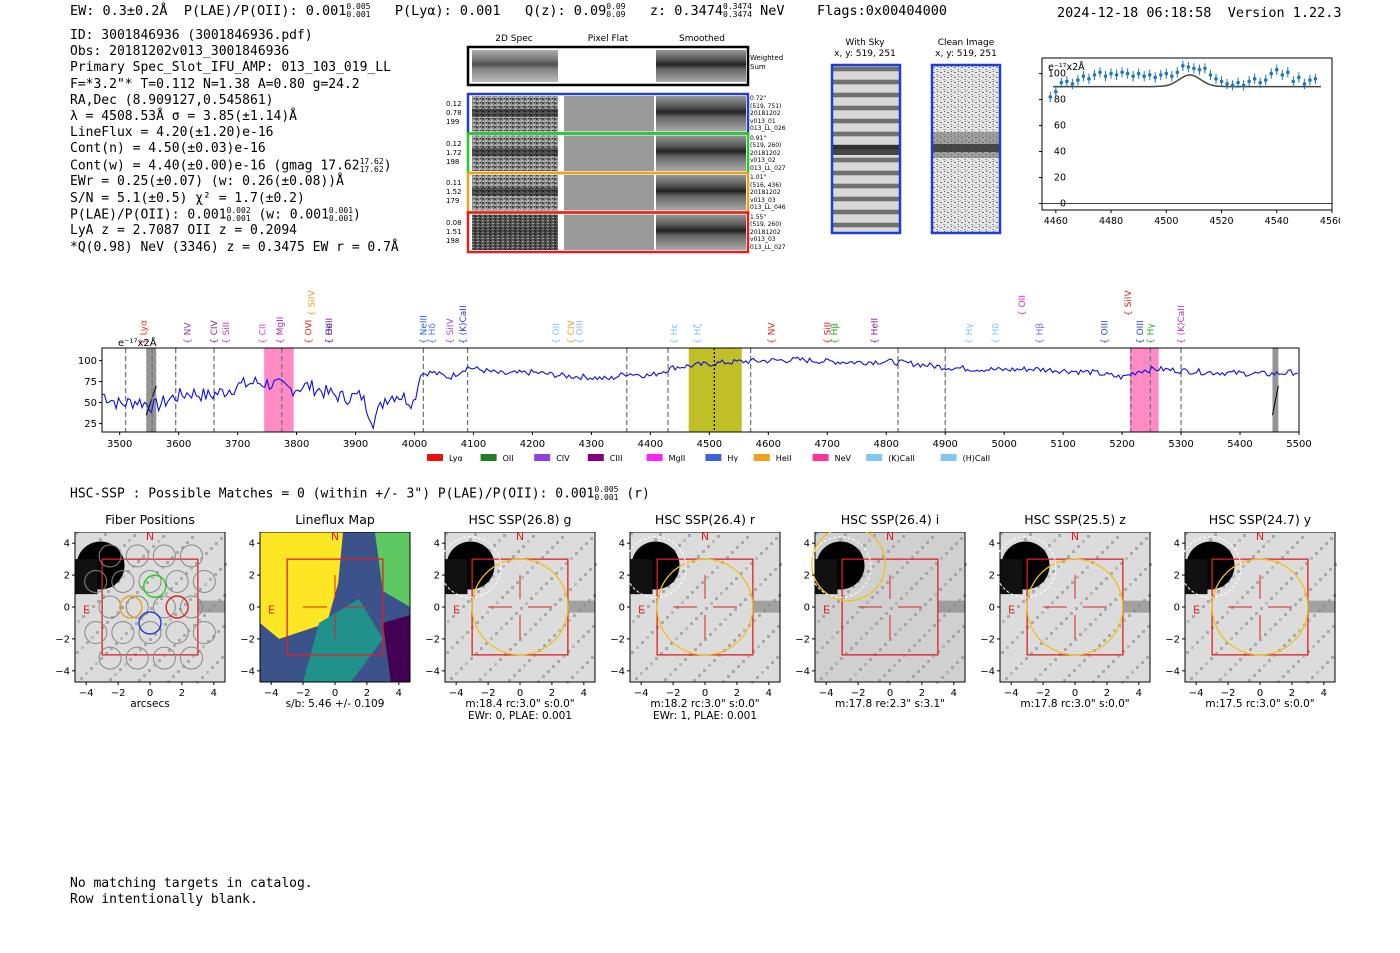 Image resolution: width=1400 pixels, height=953 pixels. I want to click on spec2d-row, so click(608, 153).